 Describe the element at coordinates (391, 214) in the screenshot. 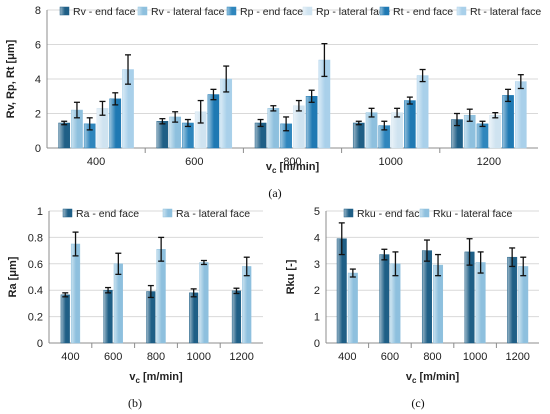

I see `legend-label: Rku - end face` at that location.